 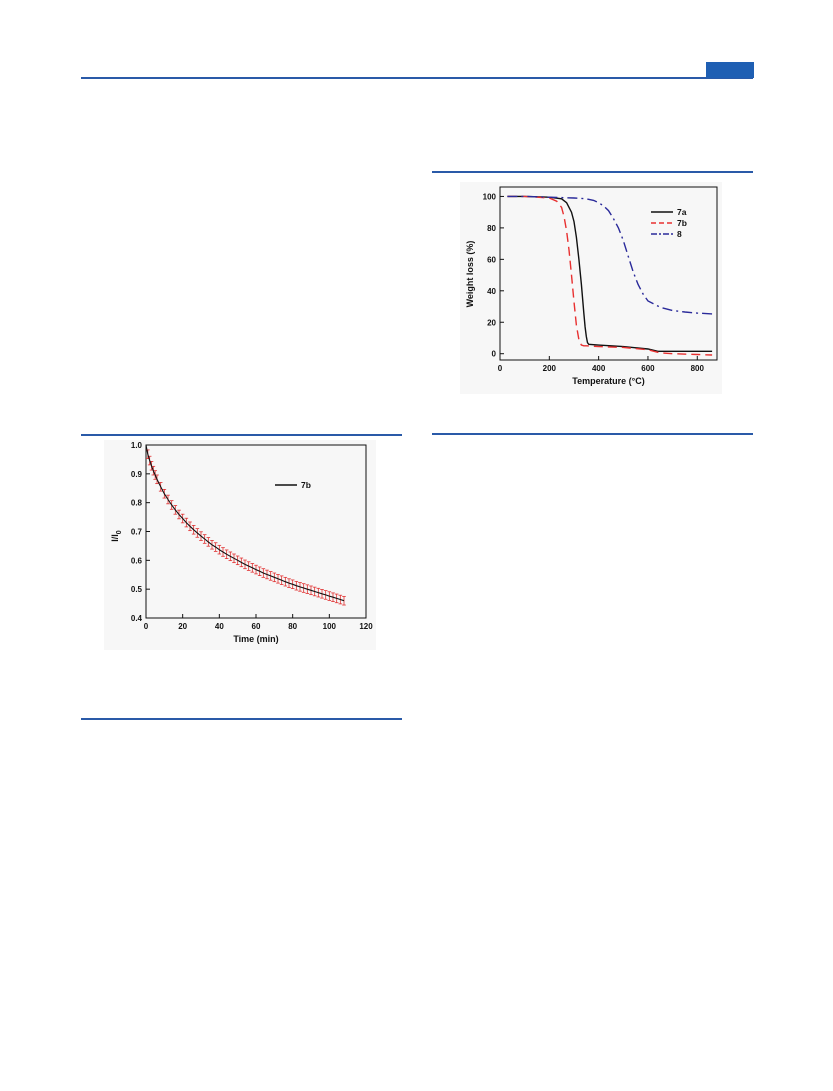 What do you see at coordinates (470, 274) in the screenshot?
I see `y-axis-label: Weight loss (%)` at bounding box center [470, 274].